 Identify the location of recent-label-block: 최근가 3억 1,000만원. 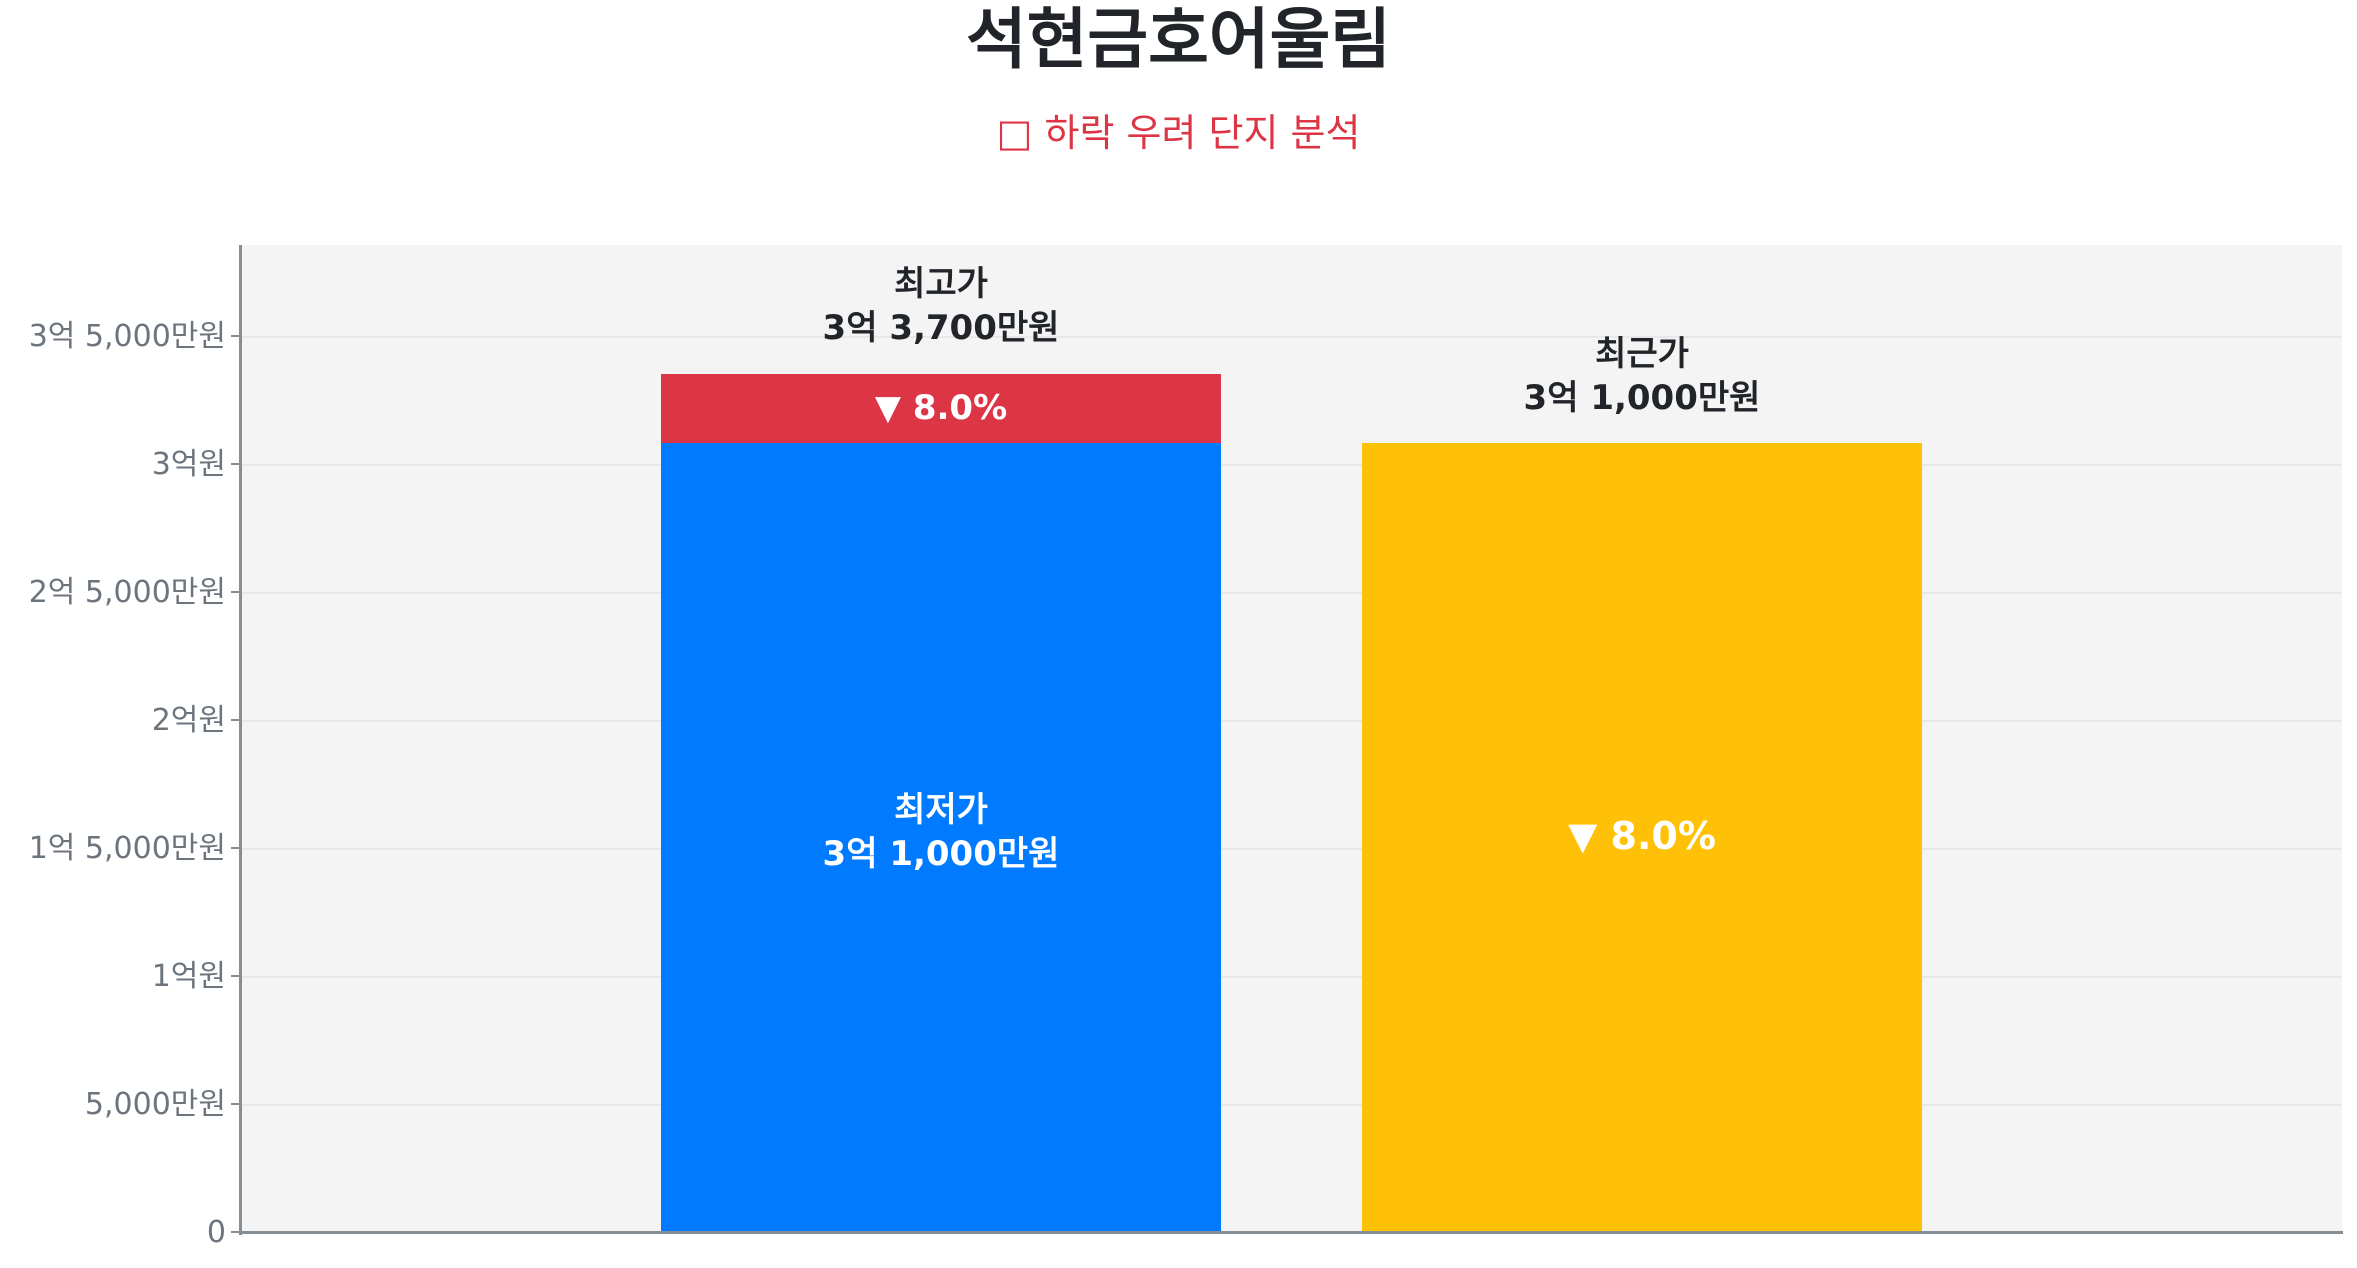
(1642, 376).